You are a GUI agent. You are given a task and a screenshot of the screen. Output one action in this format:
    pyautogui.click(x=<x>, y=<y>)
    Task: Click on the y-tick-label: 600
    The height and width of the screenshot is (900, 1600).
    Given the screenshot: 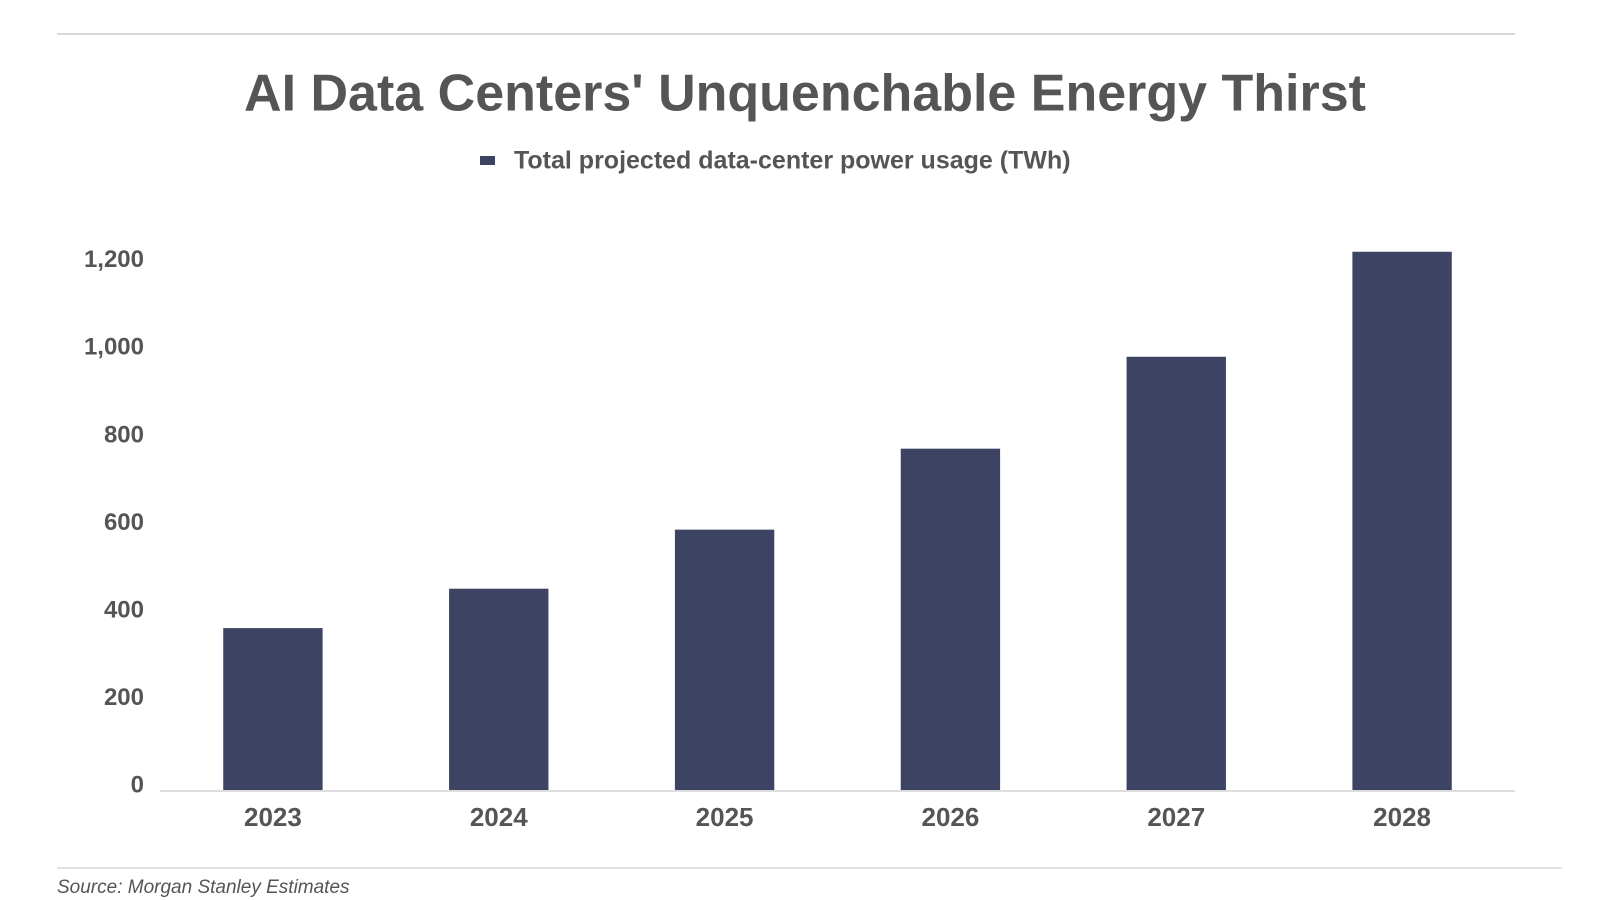 What is the action you would take?
    pyautogui.click(x=124, y=522)
    